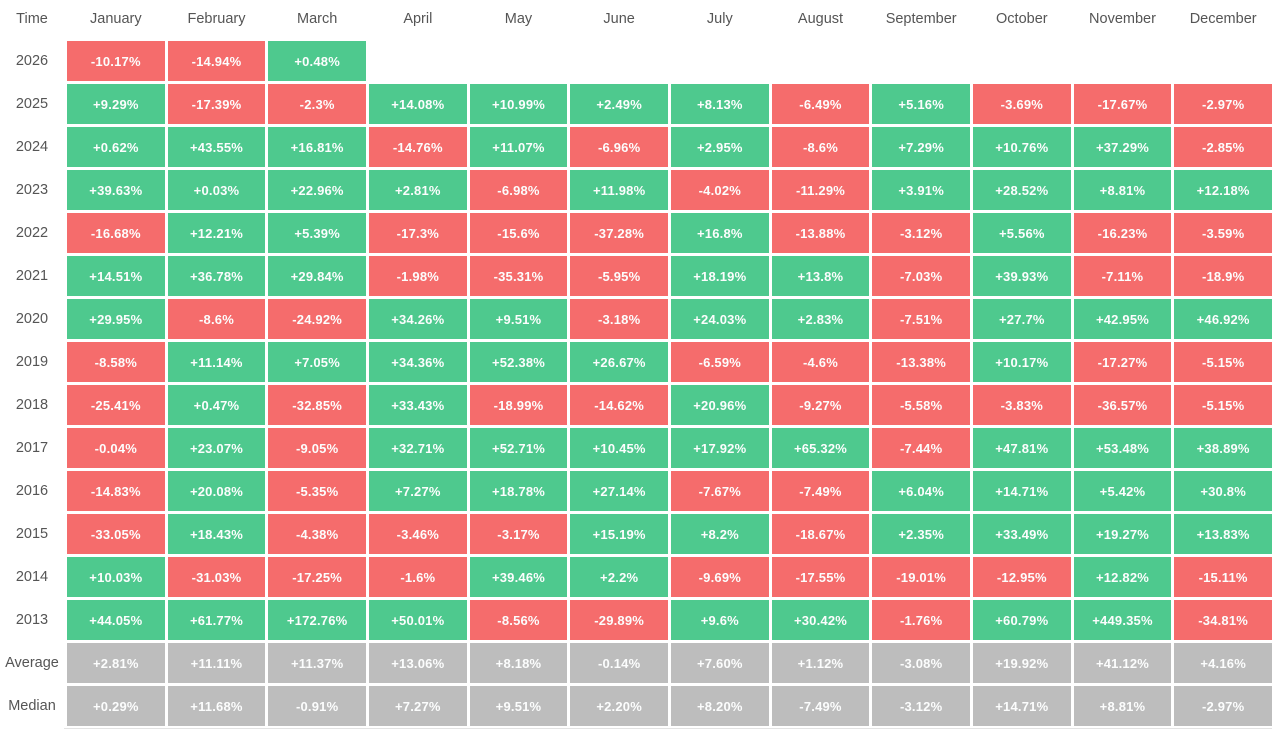 The width and height of the screenshot is (1280, 729). I want to click on return-cell: -18.99%, so click(518, 405).